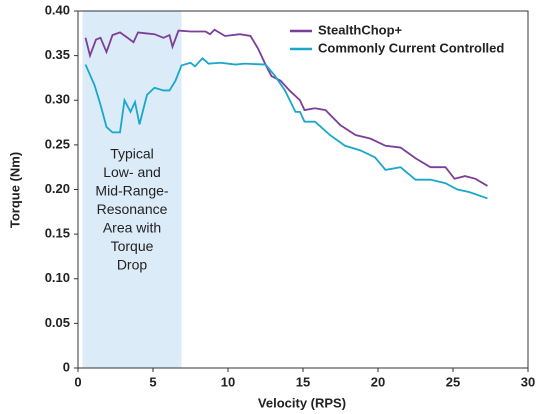  I want to click on y-tick-label: 0.40, so click(57, 9).